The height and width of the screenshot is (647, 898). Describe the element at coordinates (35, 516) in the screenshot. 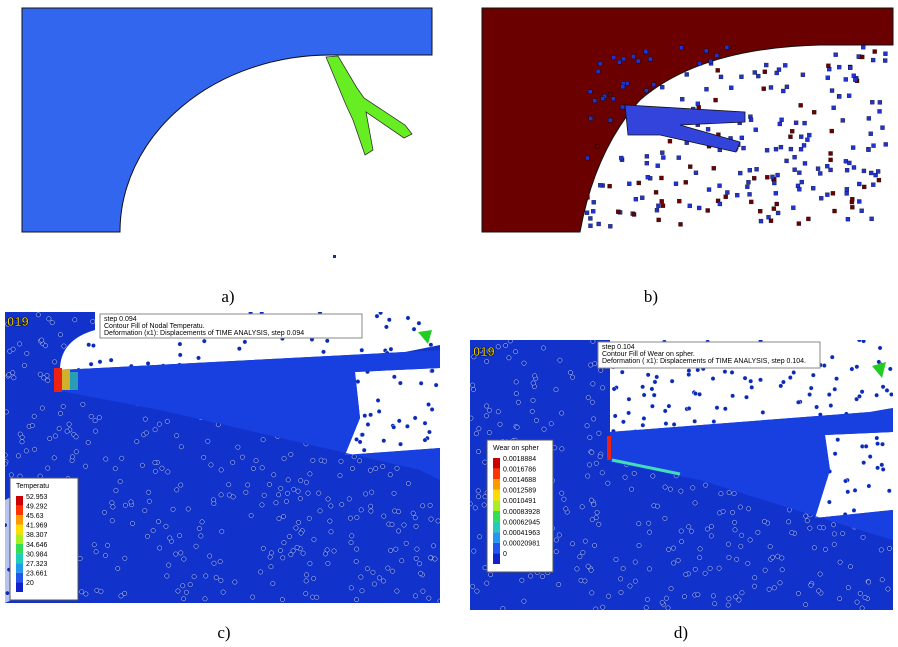

I see `legend-label: 45.63` at that location.